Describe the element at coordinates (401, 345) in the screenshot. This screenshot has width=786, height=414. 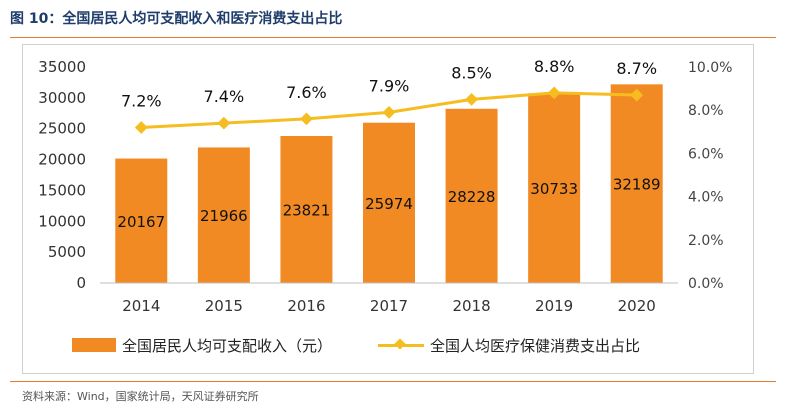
I see `legend-line-swatch` at that location.